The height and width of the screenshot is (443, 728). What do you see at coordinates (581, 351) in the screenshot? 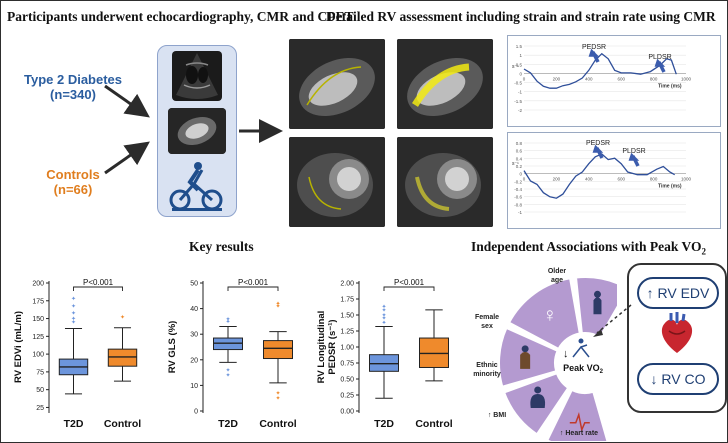
I see `center-cyclist-icon` at bounding box center [581, 351].